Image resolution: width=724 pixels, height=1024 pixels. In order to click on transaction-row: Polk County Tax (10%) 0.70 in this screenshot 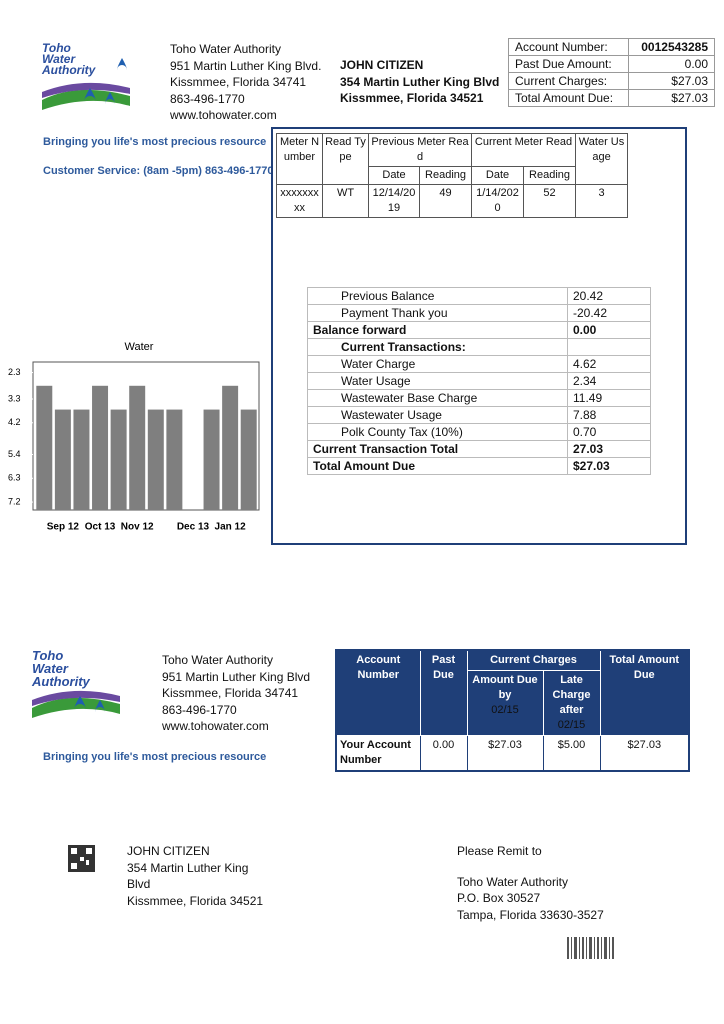, I will do `click(479, 432)`.